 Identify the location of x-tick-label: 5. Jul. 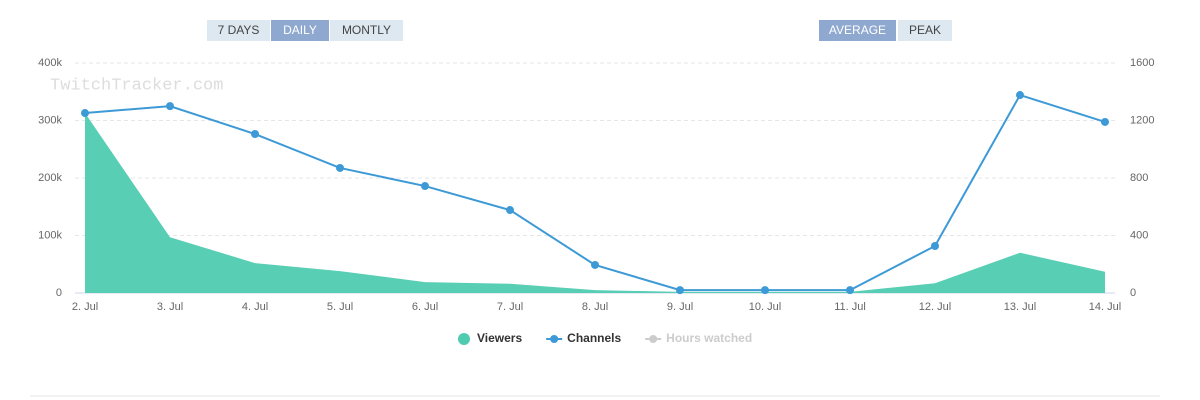
(340, 307).